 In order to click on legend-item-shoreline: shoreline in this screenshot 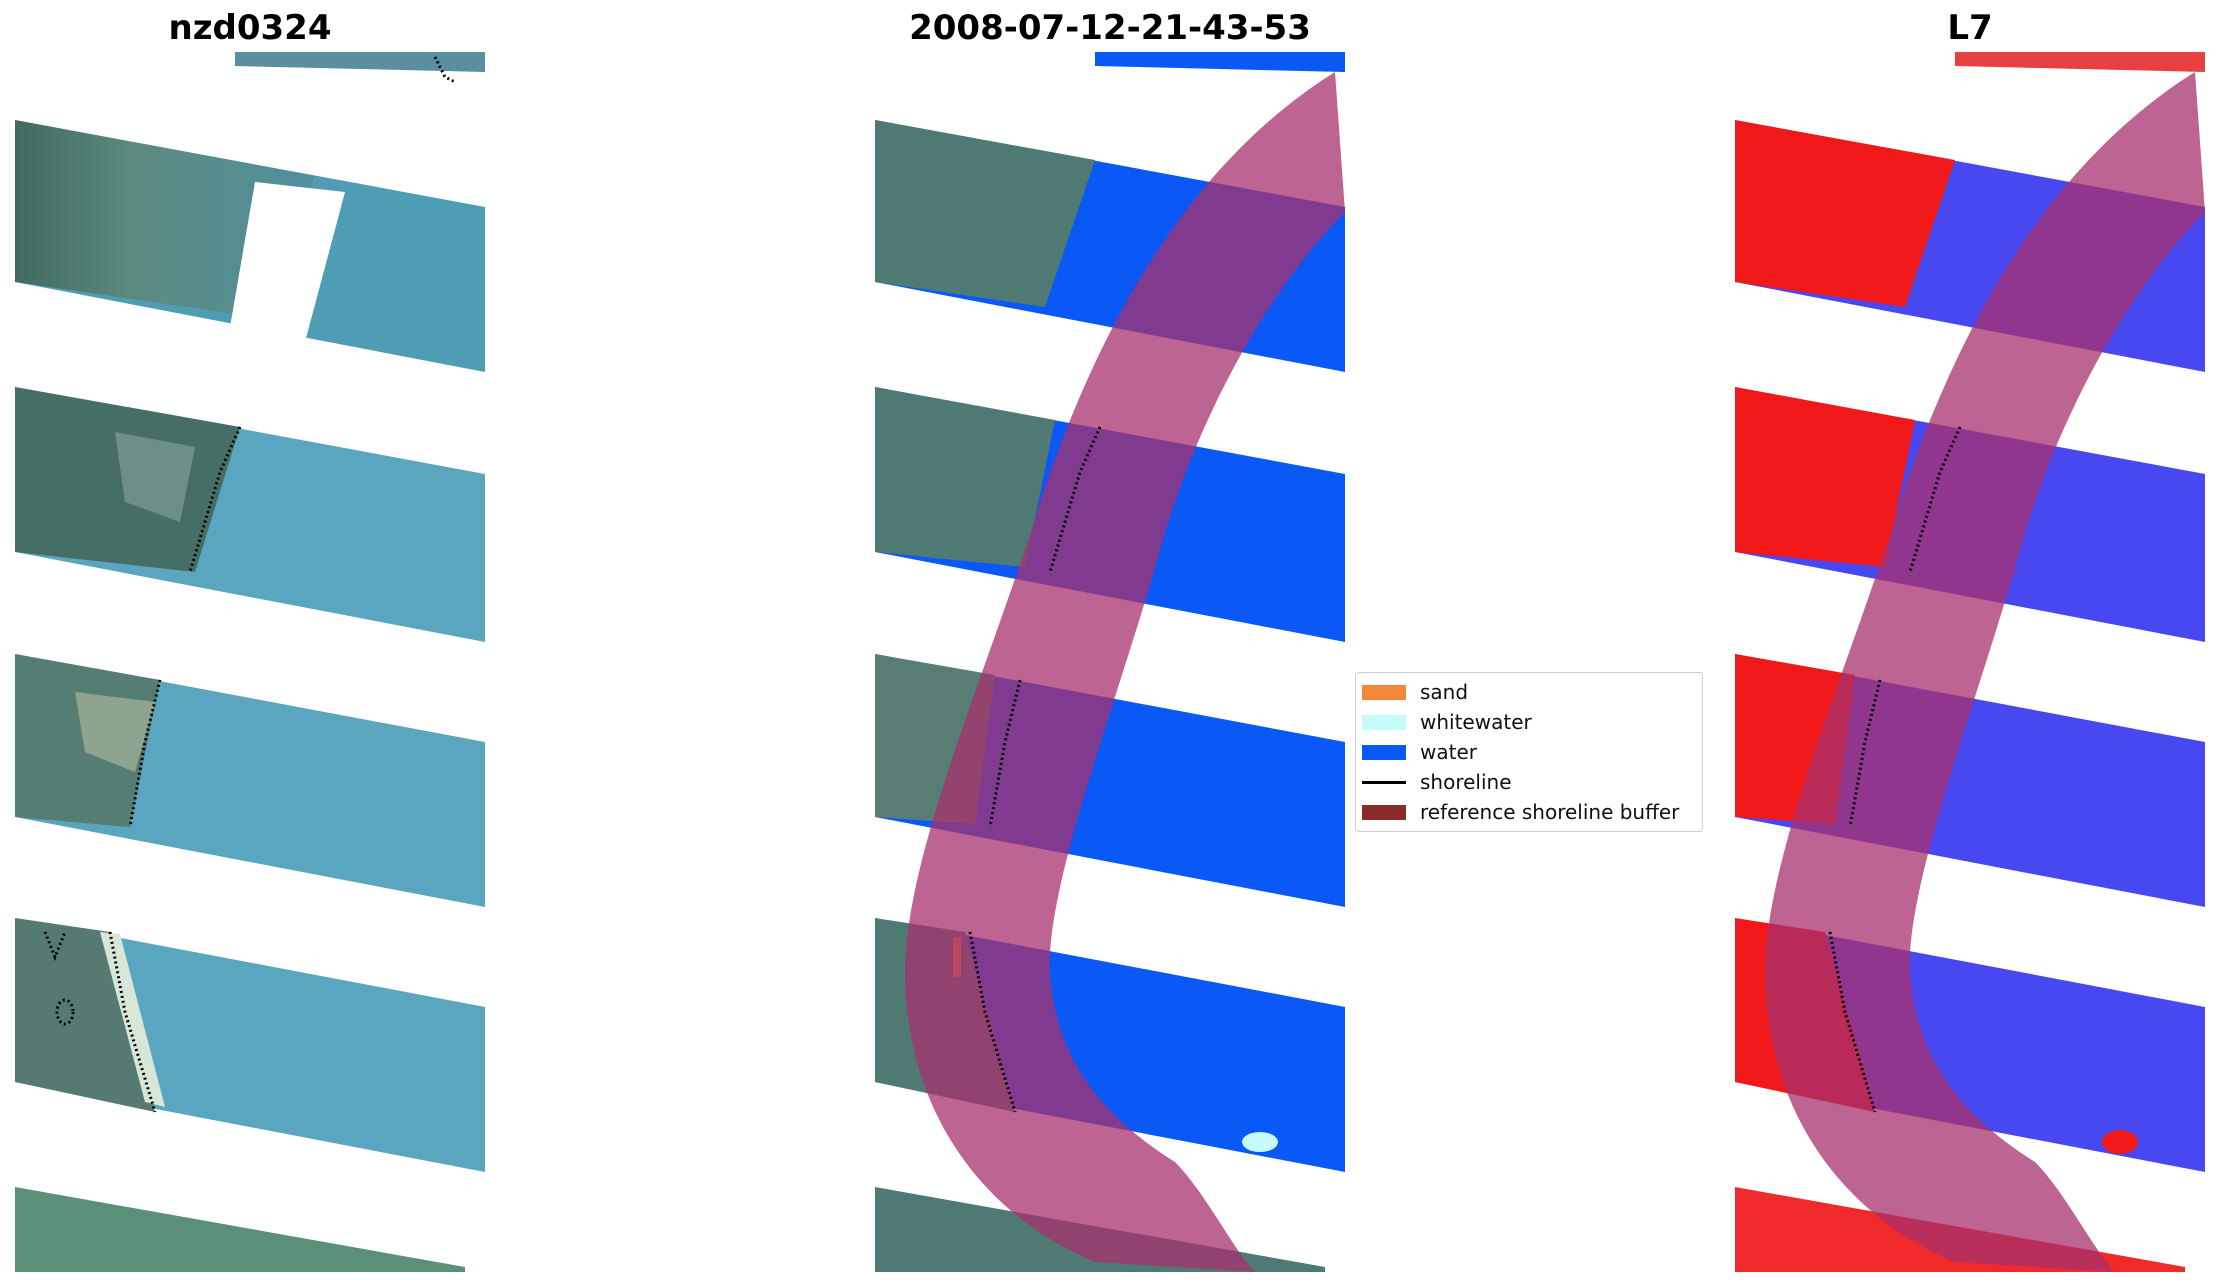, I will do `click(1529, 782)`.